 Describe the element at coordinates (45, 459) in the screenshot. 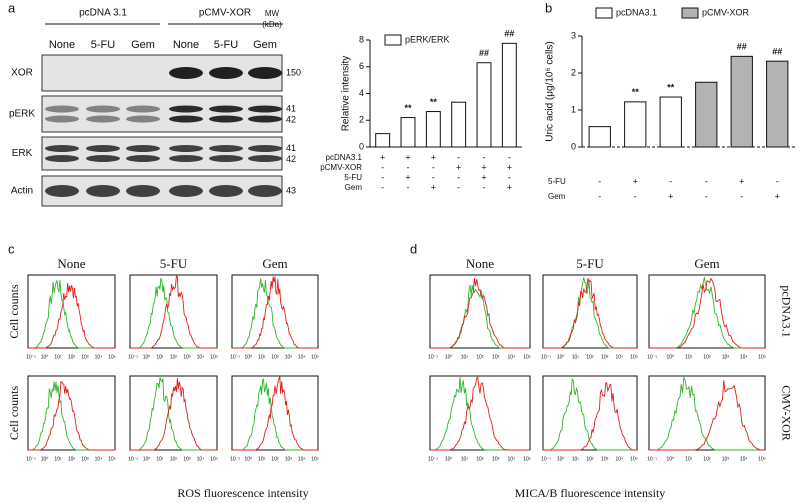

I see `x-tick-label: 10⁰` at that location.